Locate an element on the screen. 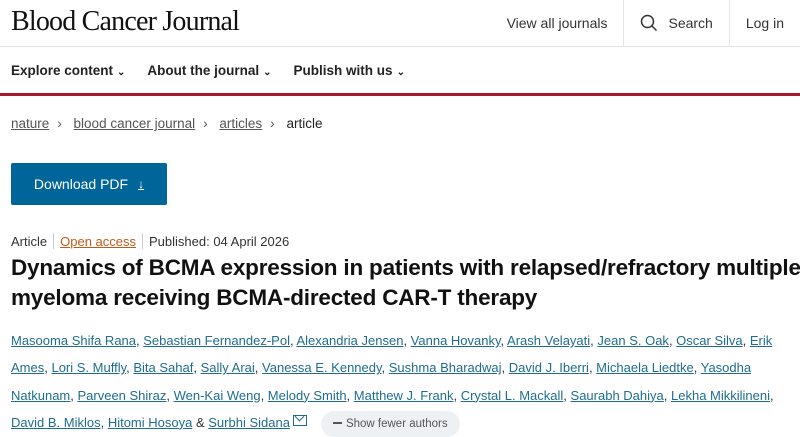 The image size is (800, 437). nav-publish-with-us: Publish with us ⌄ is located at coordinates (349, 70).